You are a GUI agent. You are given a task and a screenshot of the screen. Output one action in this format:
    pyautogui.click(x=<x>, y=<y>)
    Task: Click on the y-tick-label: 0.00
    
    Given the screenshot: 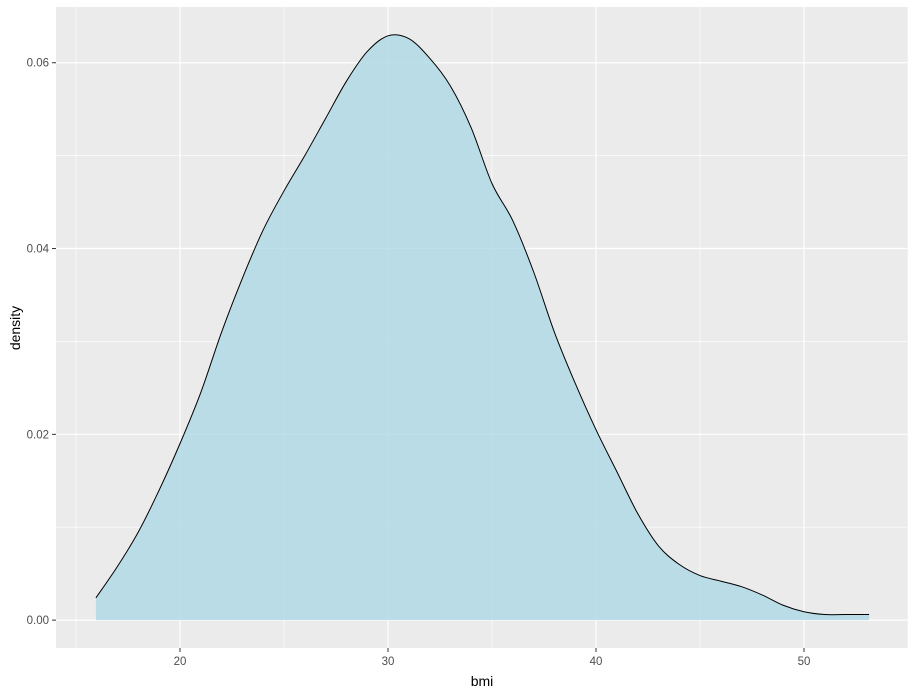 What is the action you would take?
    pyautogui.click(x=38, y=621)
    